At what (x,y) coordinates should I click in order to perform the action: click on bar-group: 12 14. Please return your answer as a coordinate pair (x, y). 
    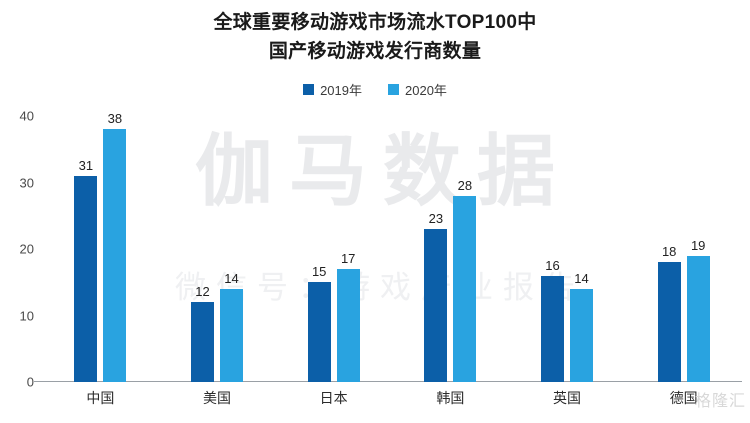
    Looking at the image, I should click on (217, 249).